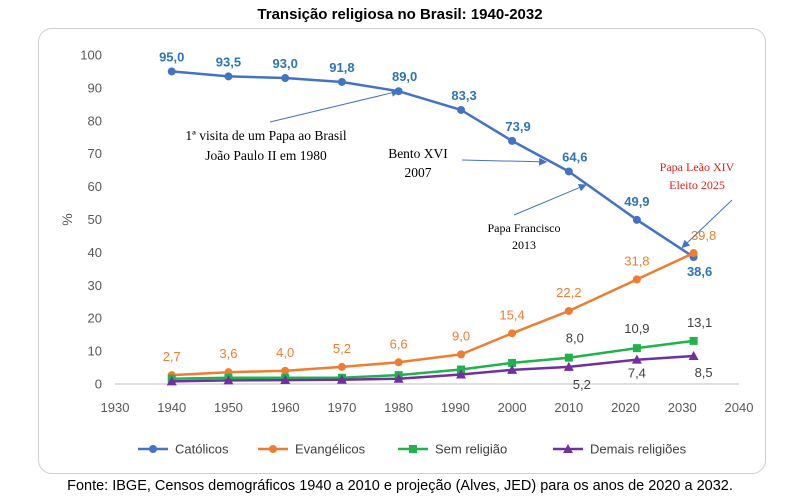 This screenshot has height=500, width=800. Describe the element at coordinates (461, 335) in the screenshot. I see `data-label: 9,0` at that location.